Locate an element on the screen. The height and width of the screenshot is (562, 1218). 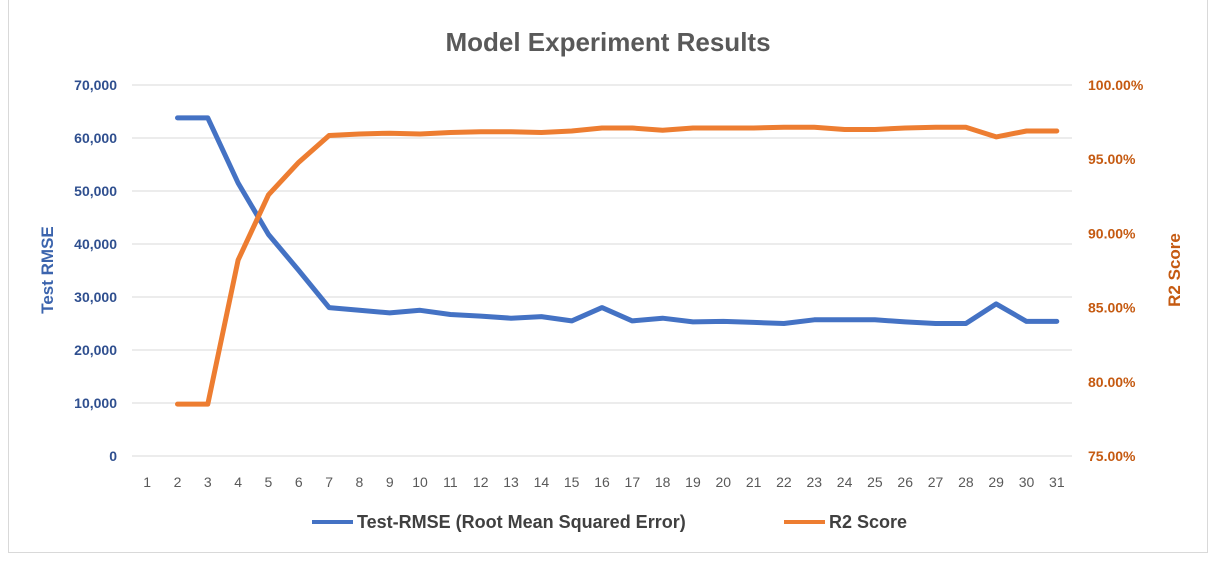
x-tick-label: 17 is located at coordinates (633, 482).